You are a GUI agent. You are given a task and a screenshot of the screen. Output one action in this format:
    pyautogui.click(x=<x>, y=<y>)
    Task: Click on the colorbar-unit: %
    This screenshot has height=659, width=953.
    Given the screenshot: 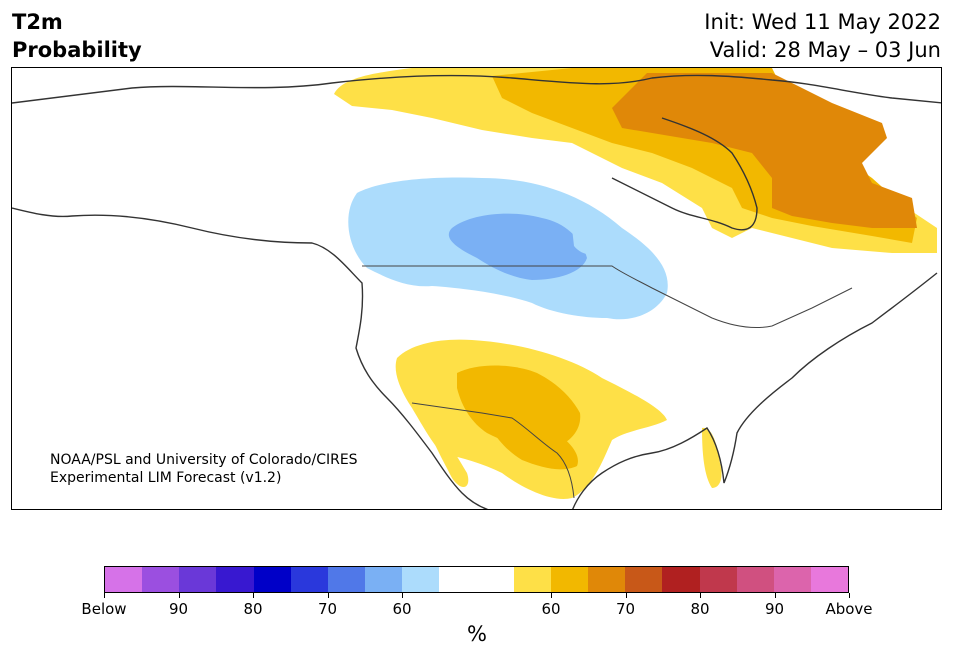 What is the action you would take?
    pyautogui.click(x=477, y=634)
    